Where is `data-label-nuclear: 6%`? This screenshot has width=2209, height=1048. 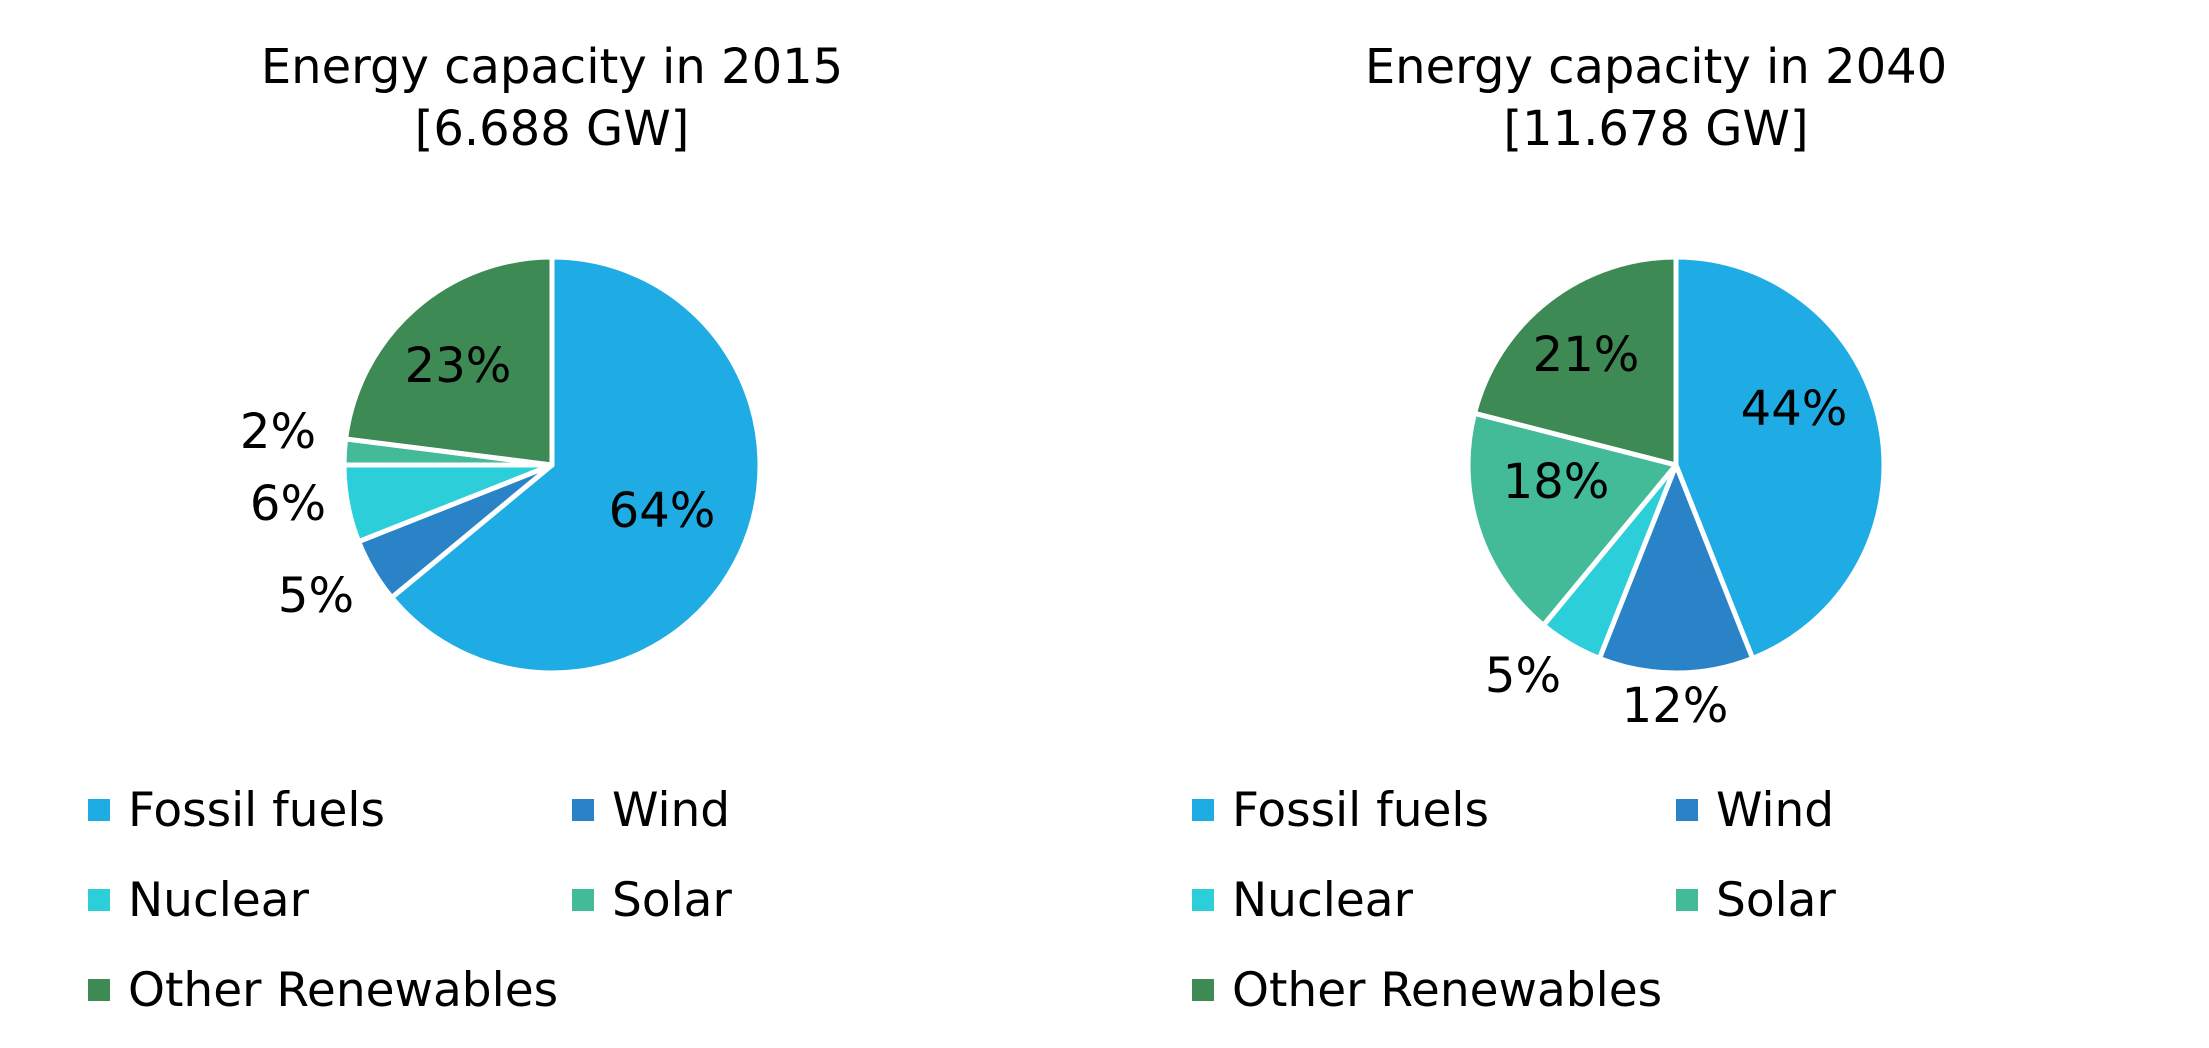 data-label-nuclear: 6% is located at coordinates (288, 504).